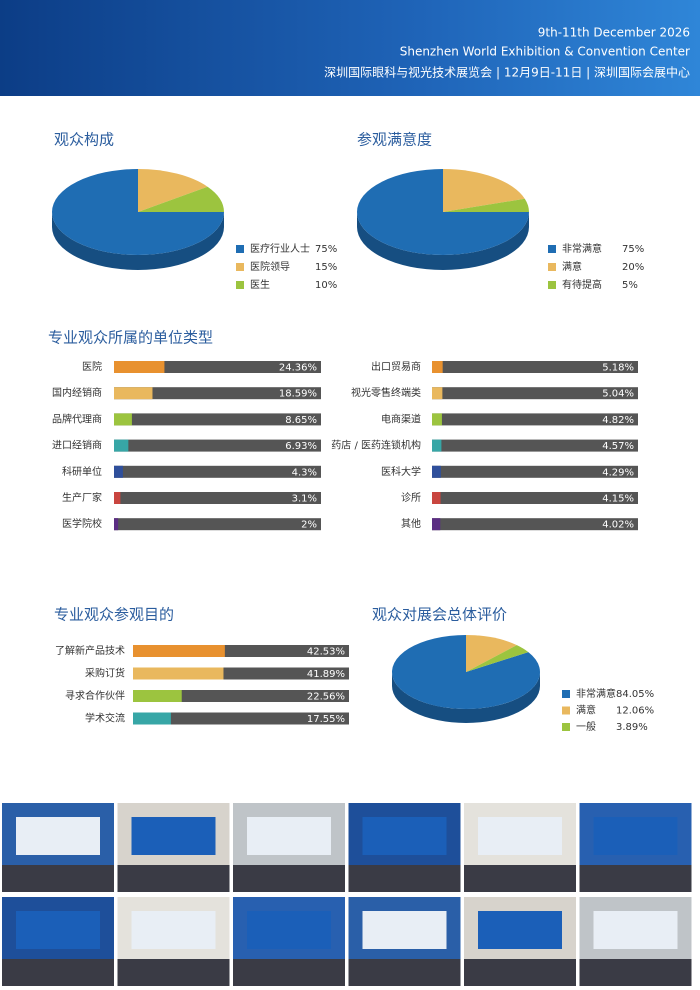 This screenshot has height=990, width=700. I want to click on category-label: 其他, so click(411, 523).